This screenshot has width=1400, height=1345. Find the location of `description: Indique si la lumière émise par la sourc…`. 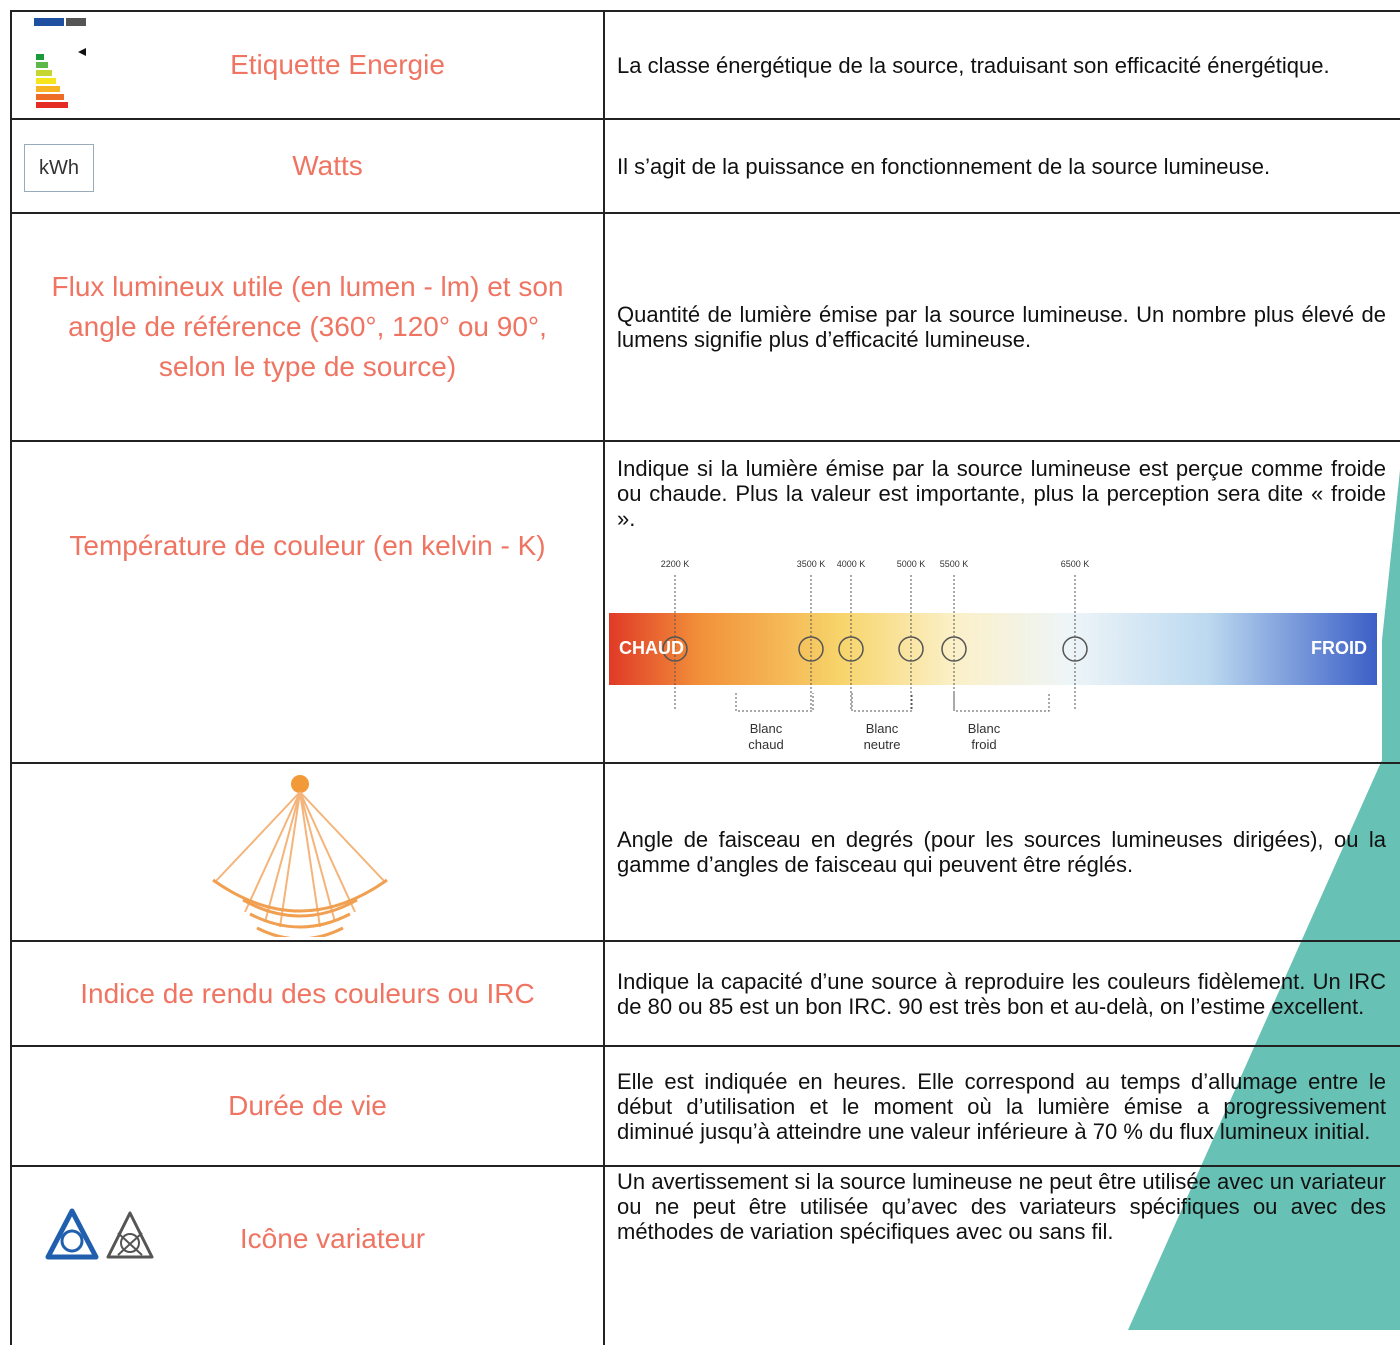

description: Indique si la lumière émise par la sourc… is located at coordinates (1001, 493).